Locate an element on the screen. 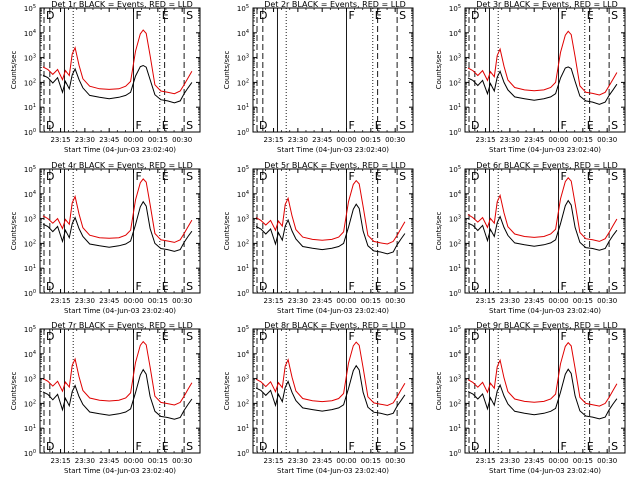 The width and height of the screenshot is (640, 480). plot-frame is located at coordinates (545, 231).